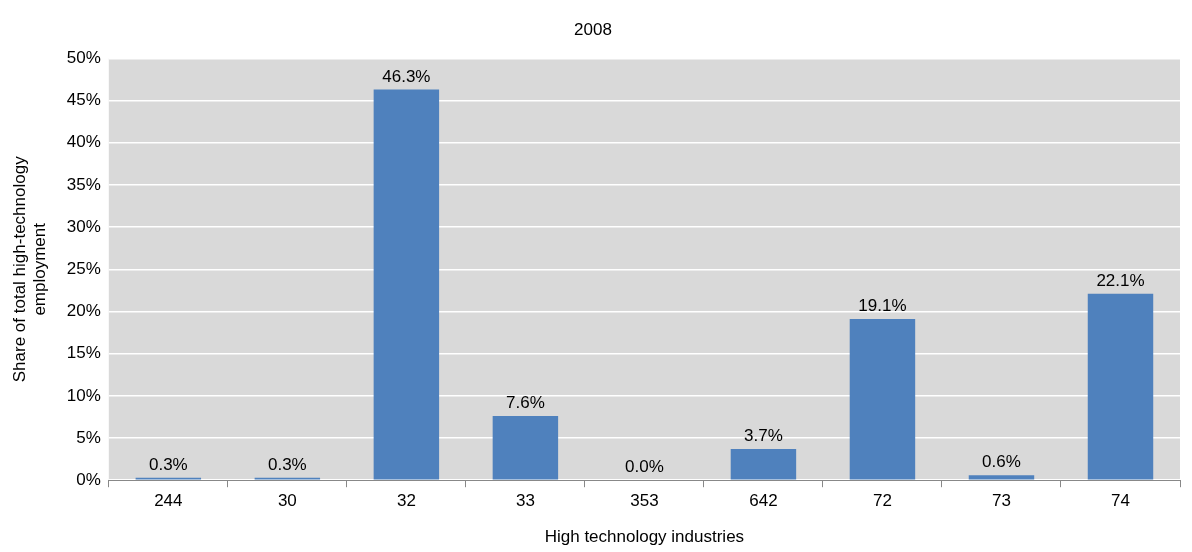  What do you see at coordinates (406, 501) in the screenshot?
I see `x-tick-label: 32` at bounding box center [406, 501].